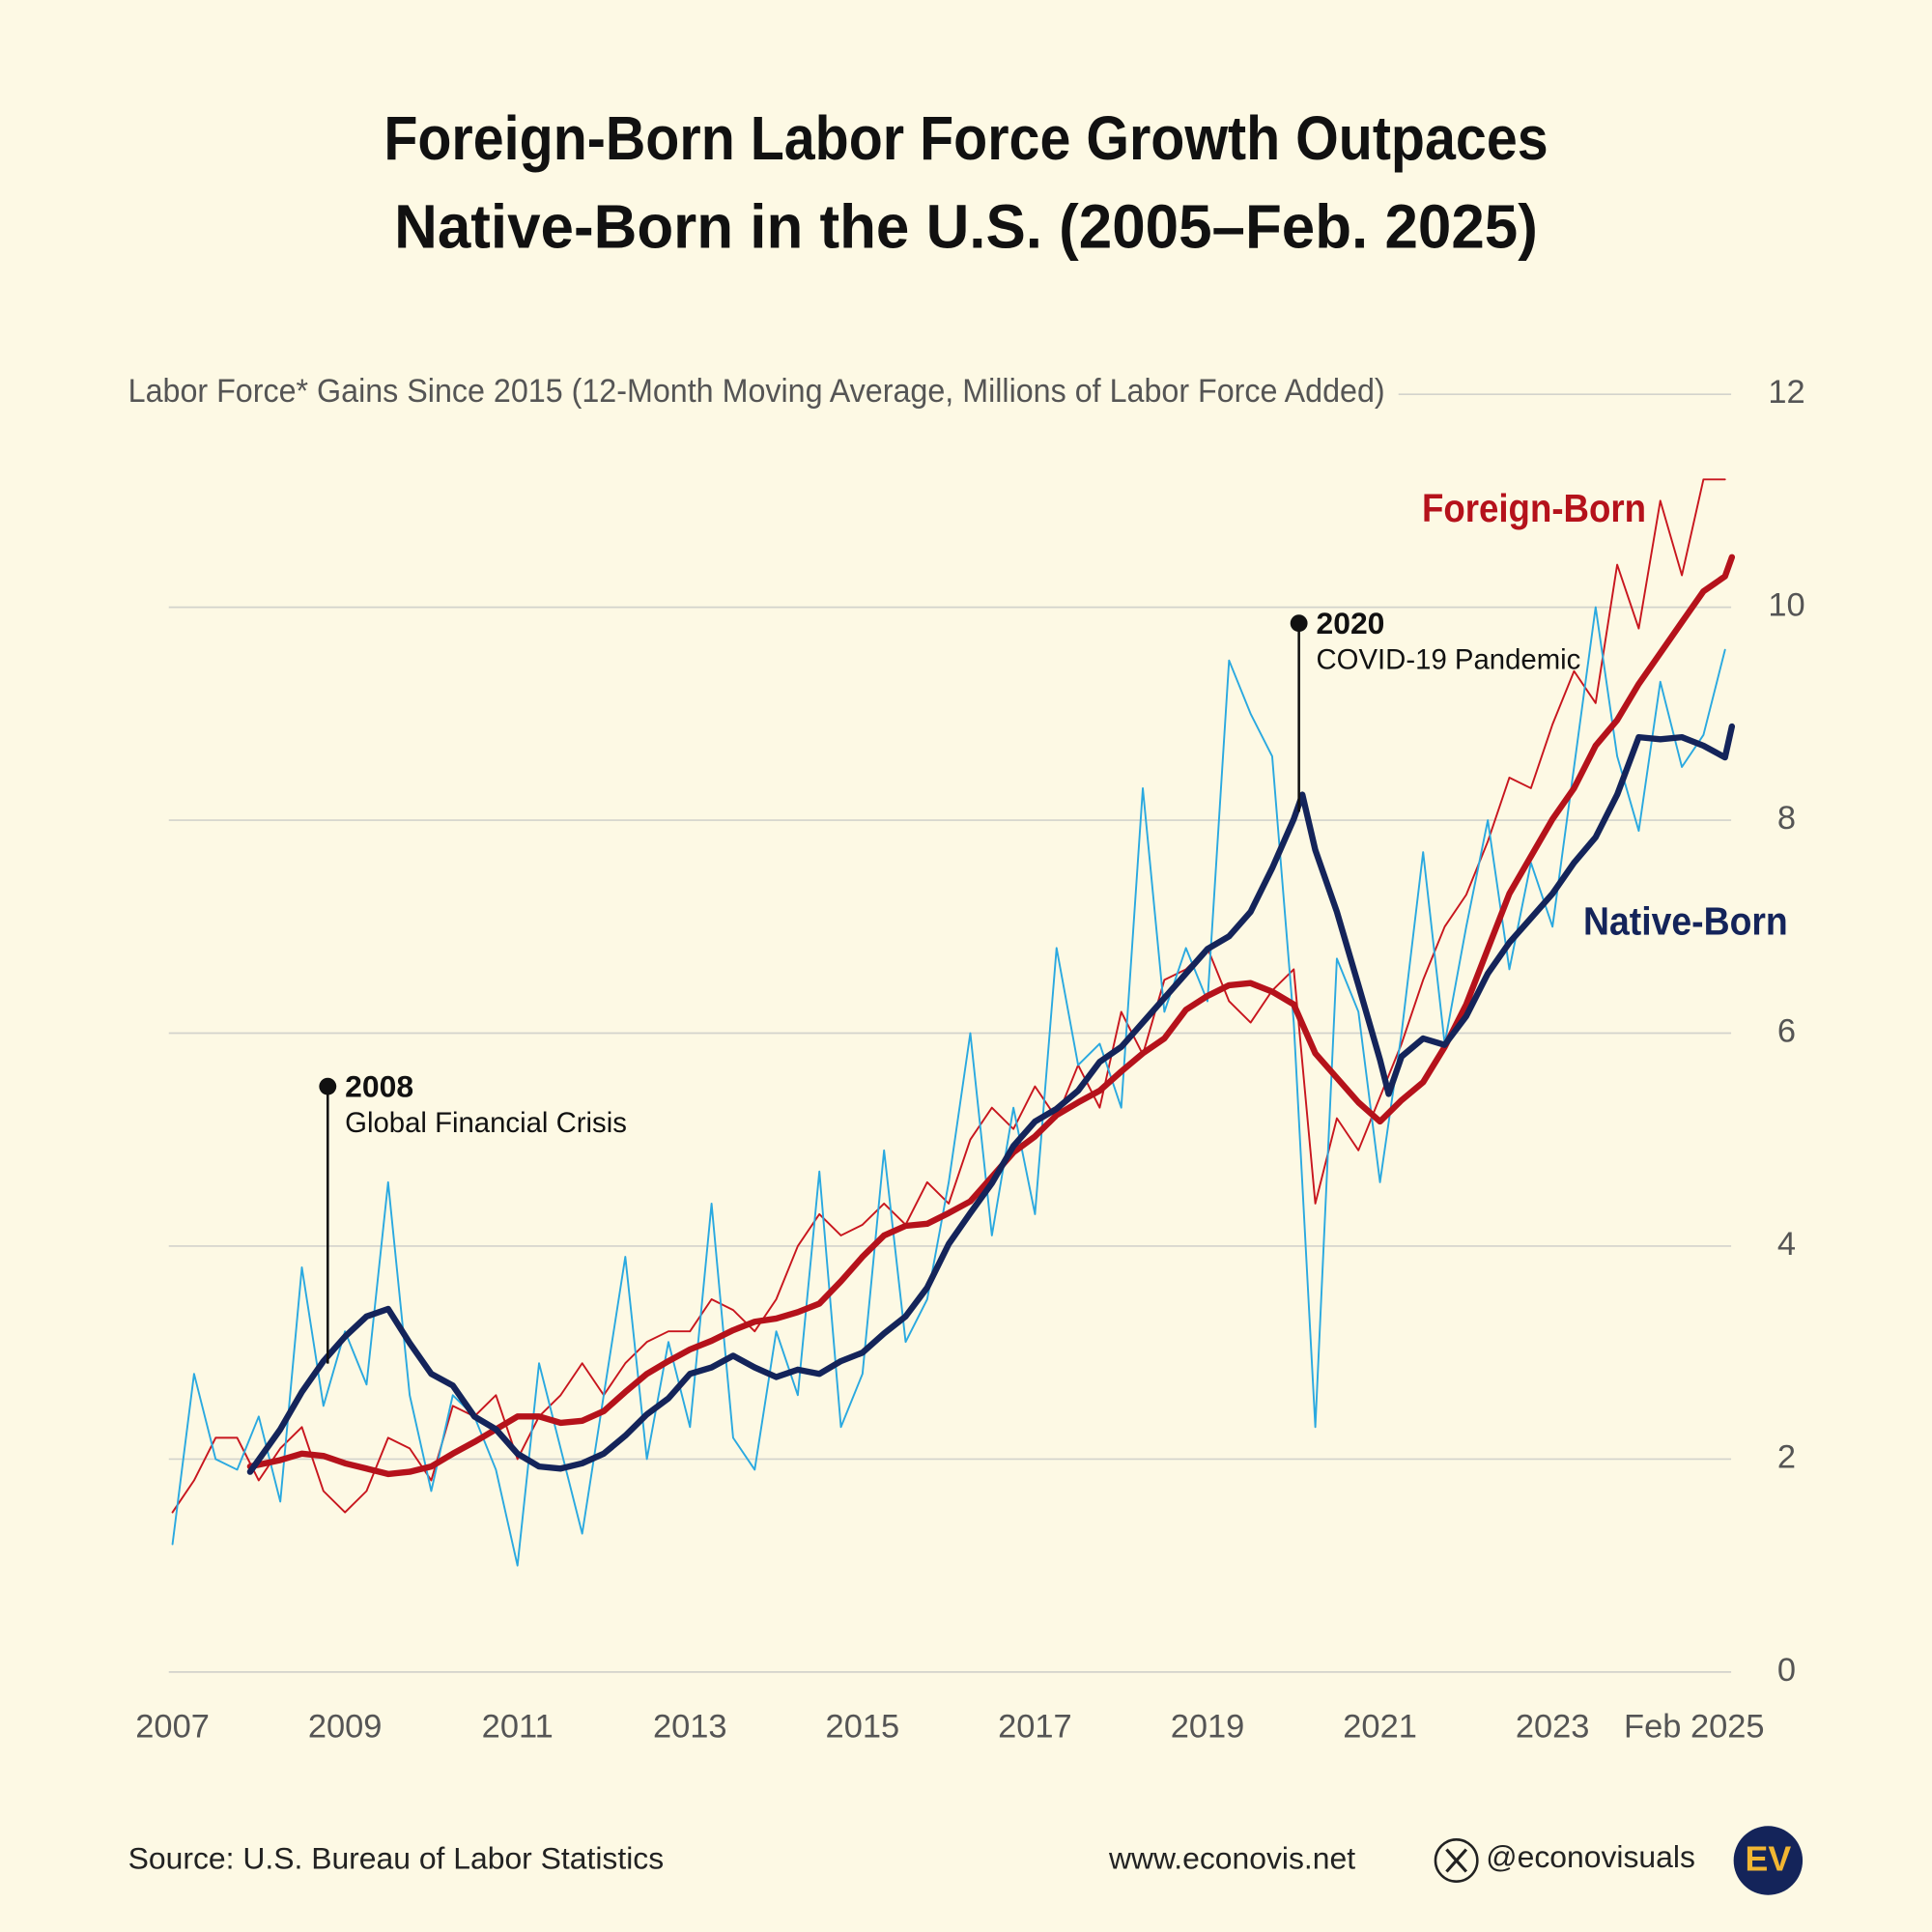 Image resolution: width=1932 pixels, height=1932 pixels. What do you see at coordinates (1694, 1727) in the screenshot?
I see `x-tick-label: Feb 2025` at bounding box center [1694, 1727].